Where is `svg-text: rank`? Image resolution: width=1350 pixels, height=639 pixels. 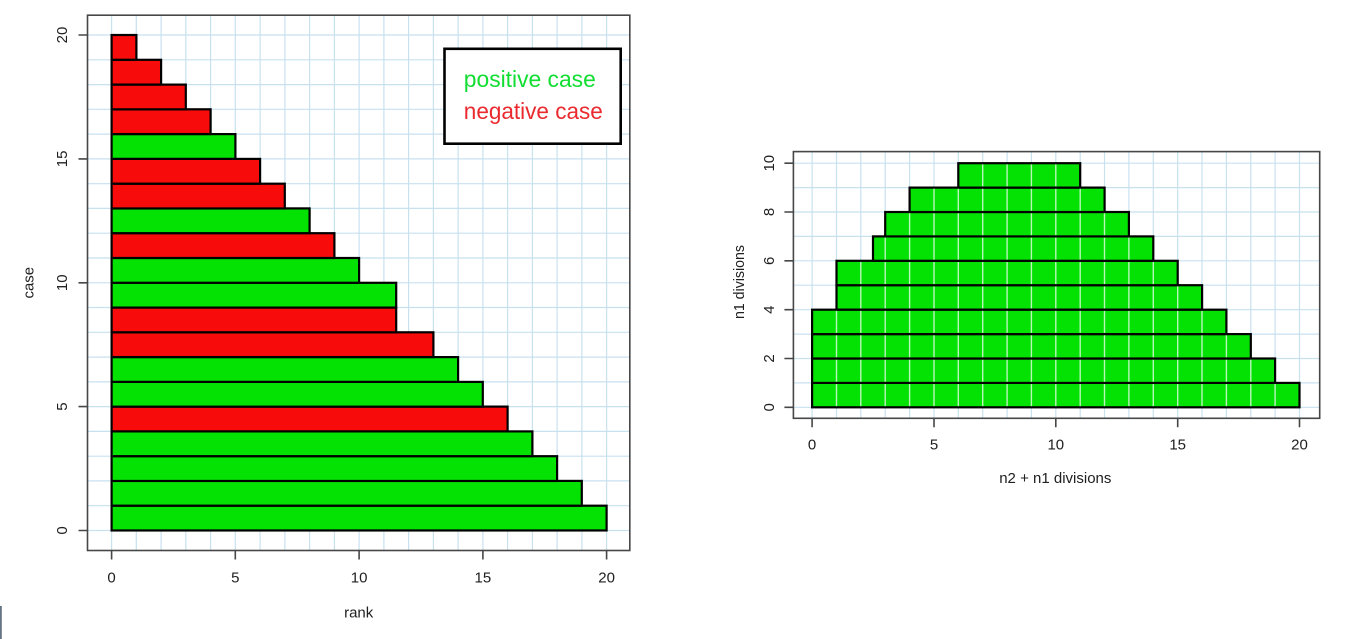
svg-text: rank is located at coordinates (359, 613).